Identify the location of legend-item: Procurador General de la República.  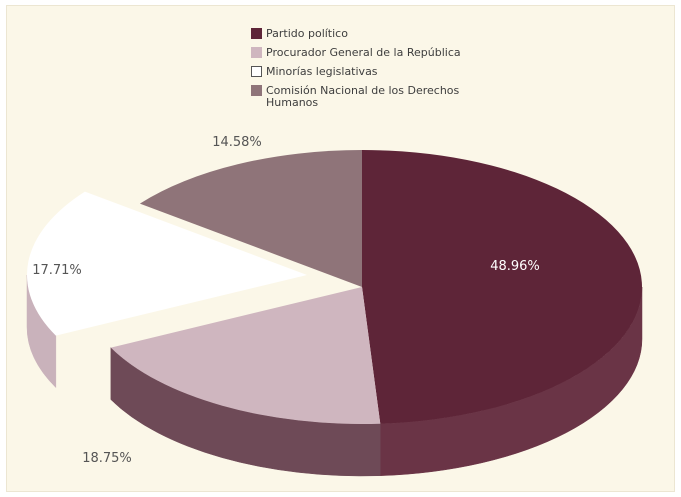
(376, 53).